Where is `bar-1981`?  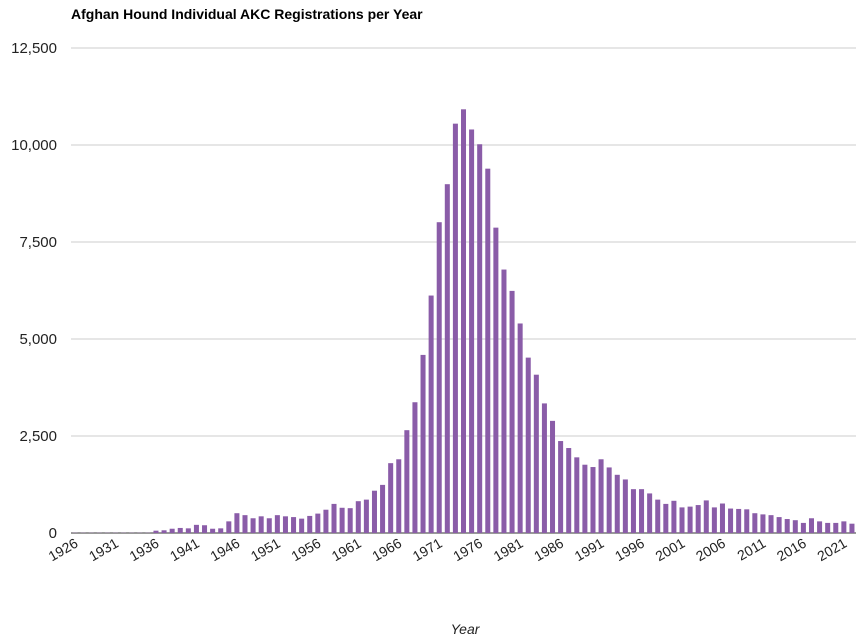 bar-1981 is located at coordinates (520, 428).